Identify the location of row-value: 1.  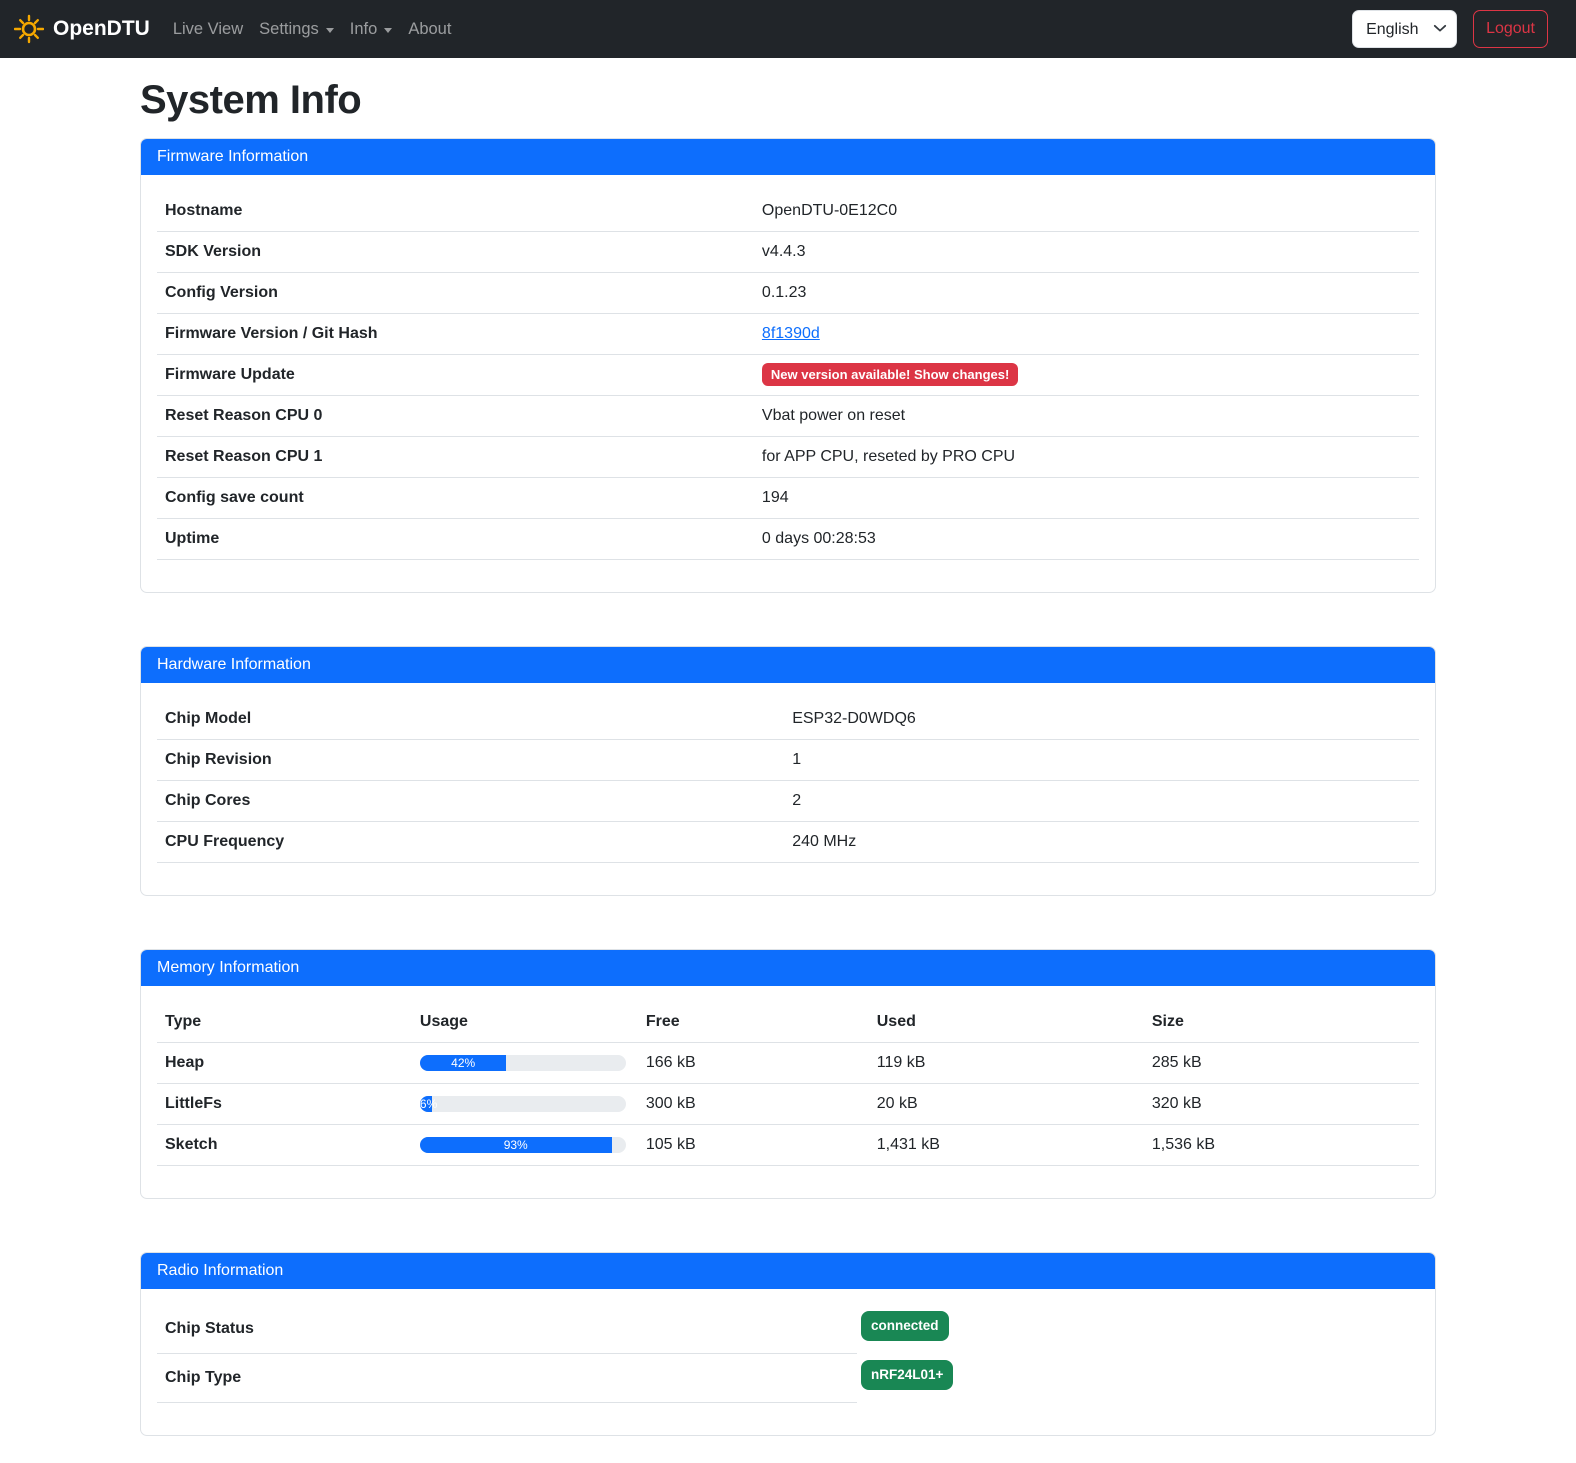
(1101, 760).